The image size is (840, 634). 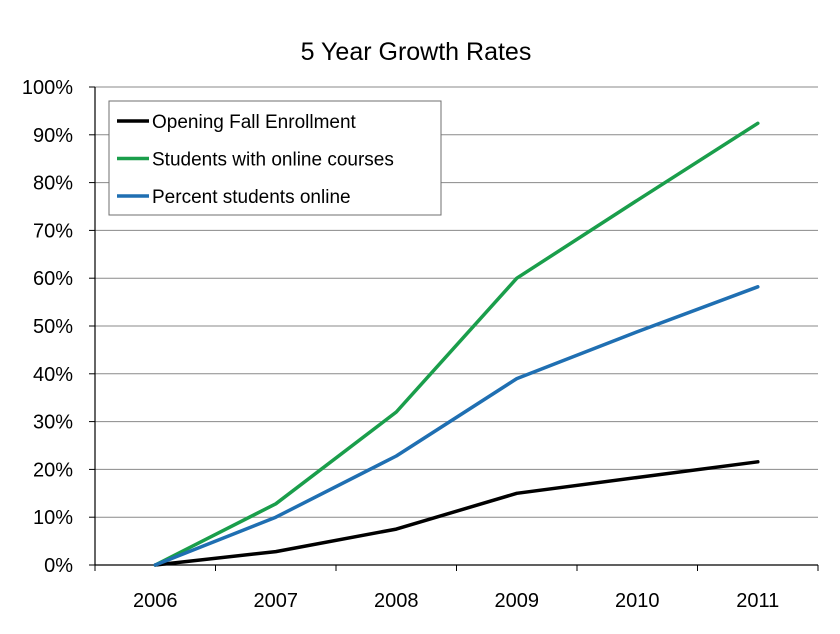 What do you see at coordinates (757, 601) in the screenshot?
I see `x-tick-label: 2011` at bounding box center [757, 601].